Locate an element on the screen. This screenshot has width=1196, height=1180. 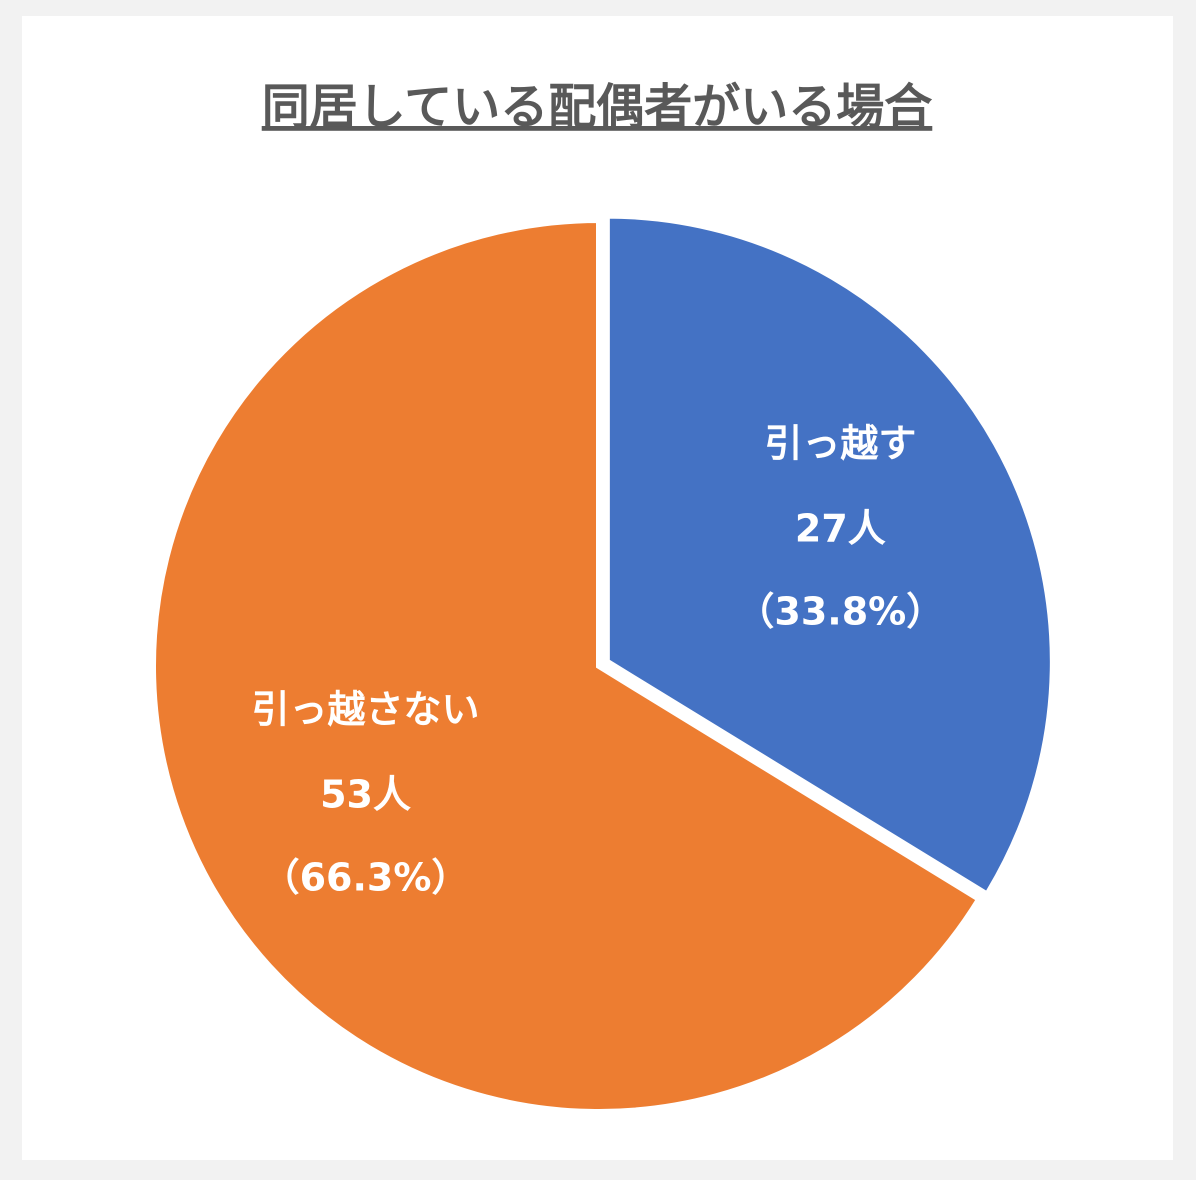
value-label: 27人 is located at coordinates (840, 528).